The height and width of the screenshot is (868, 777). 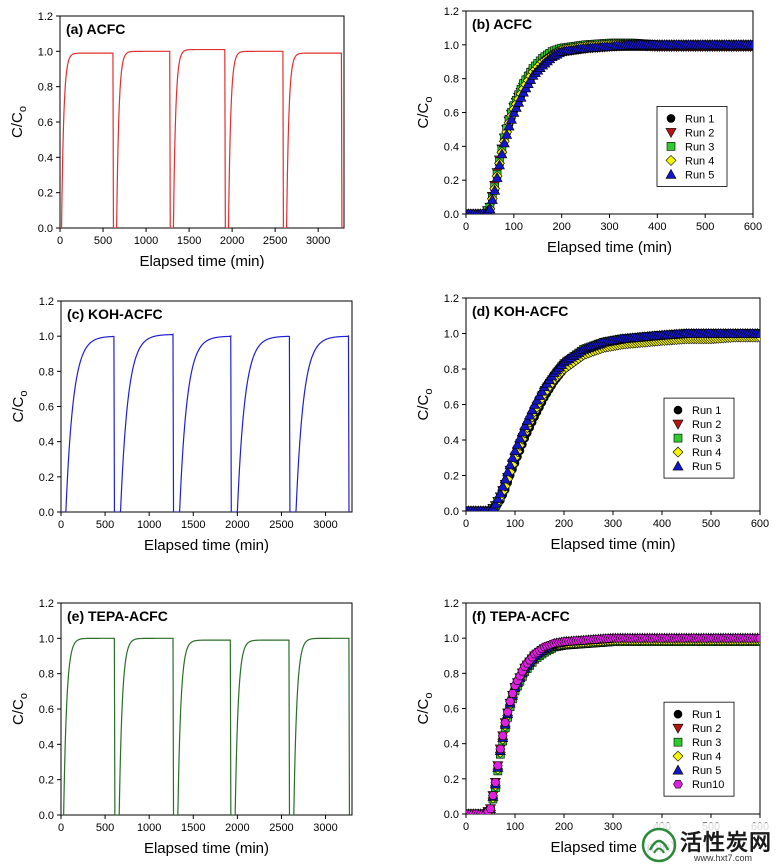 I want to click on legend-entry: Run10, so click(x=708, y=785).